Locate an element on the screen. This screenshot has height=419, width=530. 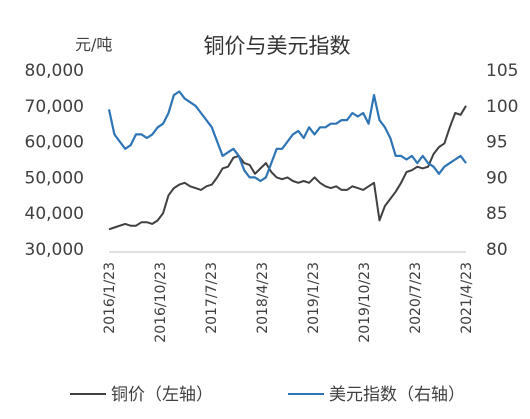
x-tick-label: 2017/7/23 is located at coordinates (212, 298).